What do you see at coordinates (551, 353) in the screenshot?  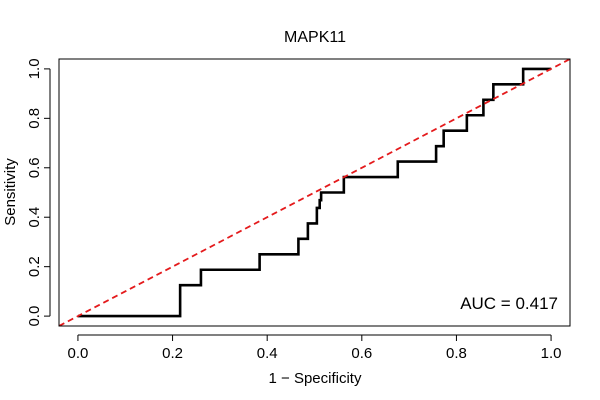 I see `x-tick-label: 1.0` at bounding box center [551, 353].